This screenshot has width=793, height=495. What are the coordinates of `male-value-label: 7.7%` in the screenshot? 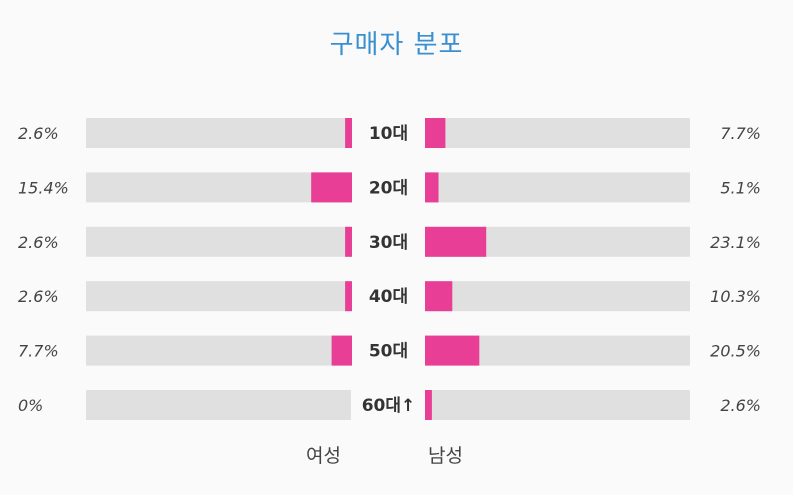 It's located at (740, 133).